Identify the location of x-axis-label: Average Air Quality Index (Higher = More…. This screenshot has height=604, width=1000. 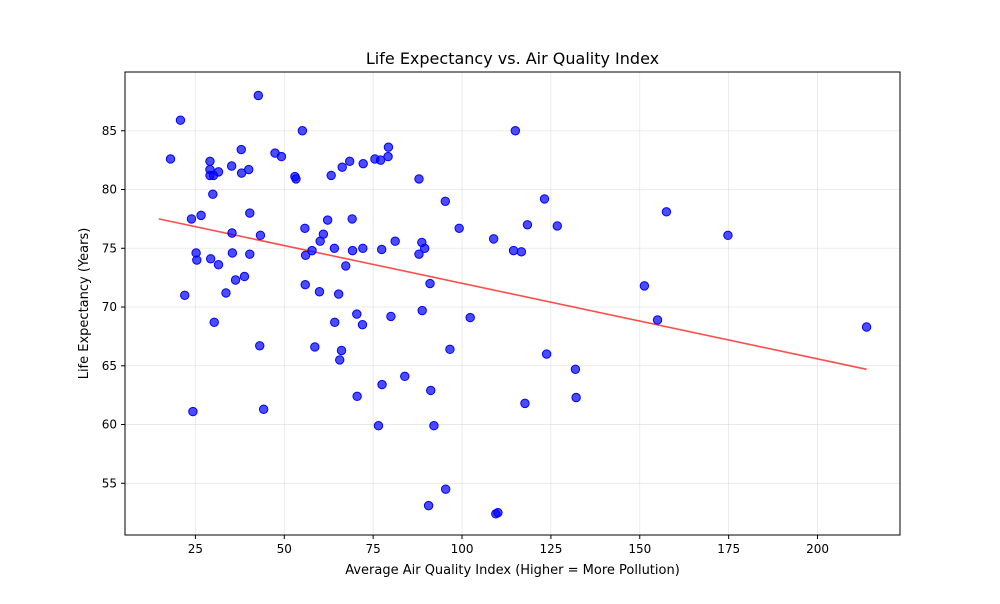
(512, 570).